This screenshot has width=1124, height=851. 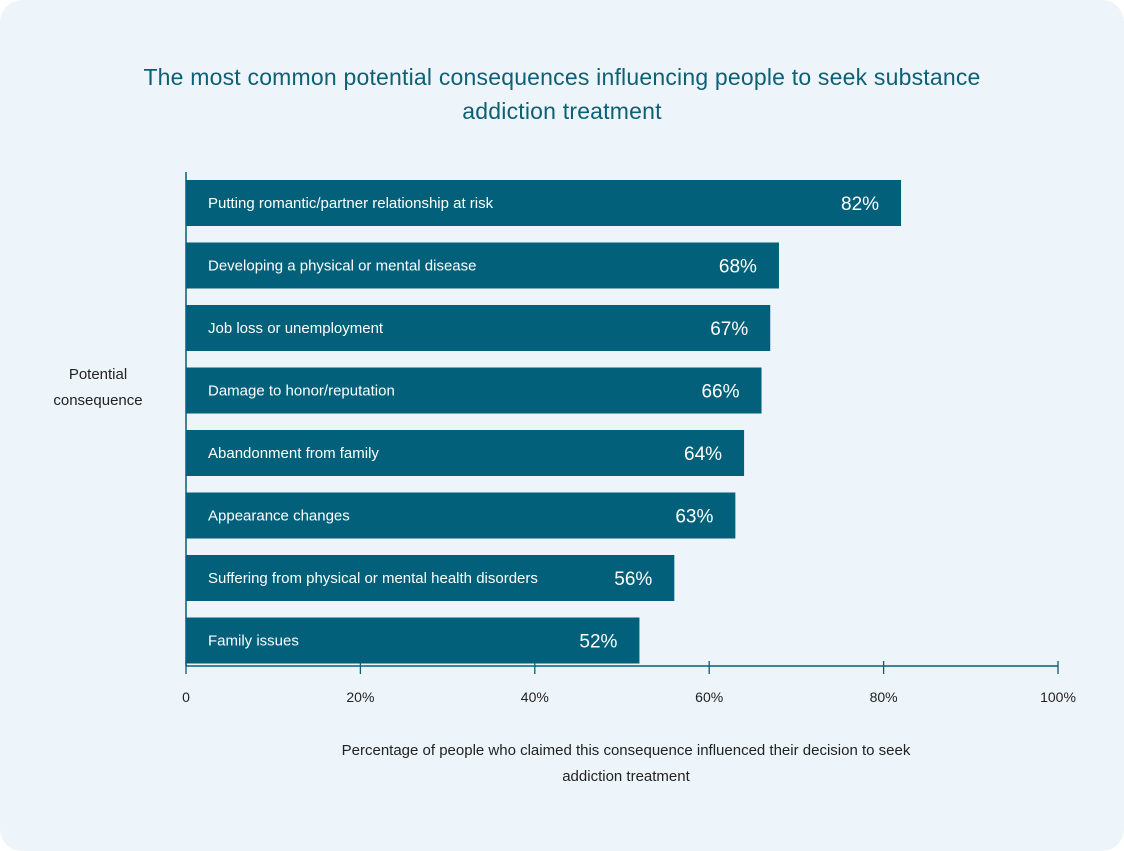 What do you see at coordinates (342, 266) in the screenshot?
I see `bar-category-label: Developing a physical or mental disease` at bounding box center [342, 266].